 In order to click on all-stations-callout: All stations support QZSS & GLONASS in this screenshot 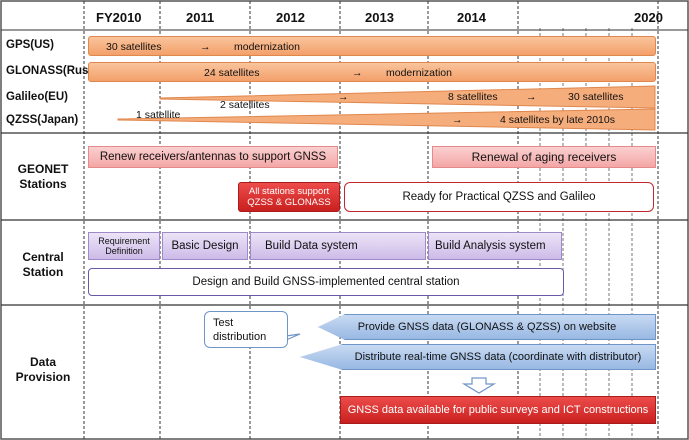, I will do `click(289, 197)`.